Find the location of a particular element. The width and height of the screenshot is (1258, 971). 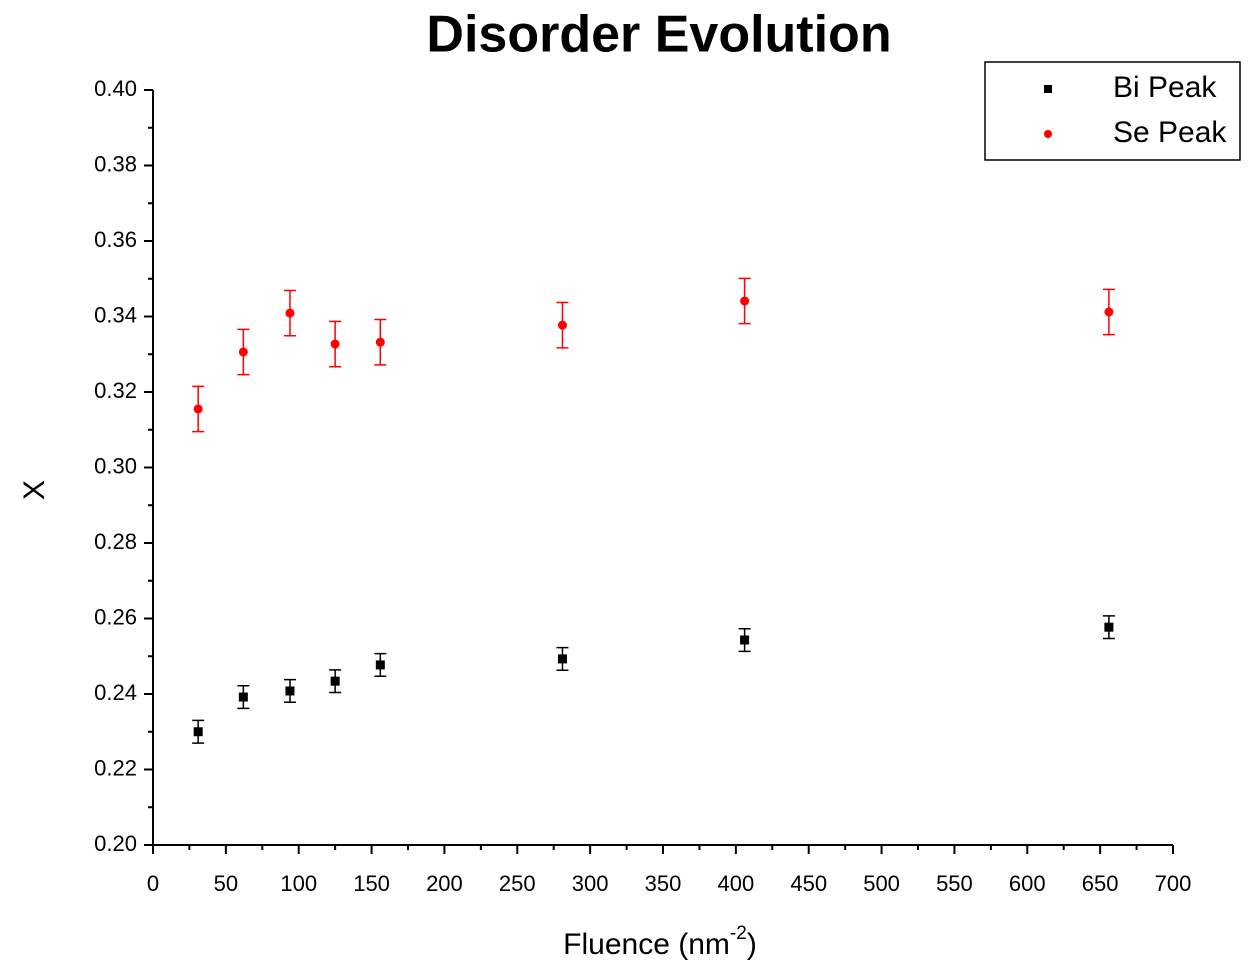

x-tick-label: 50 is located at coordinates (226, 883).